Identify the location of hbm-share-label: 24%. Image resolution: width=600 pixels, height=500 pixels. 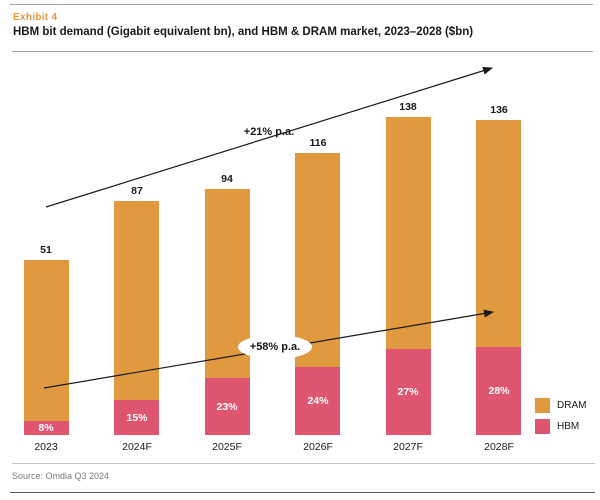
(318, 401).